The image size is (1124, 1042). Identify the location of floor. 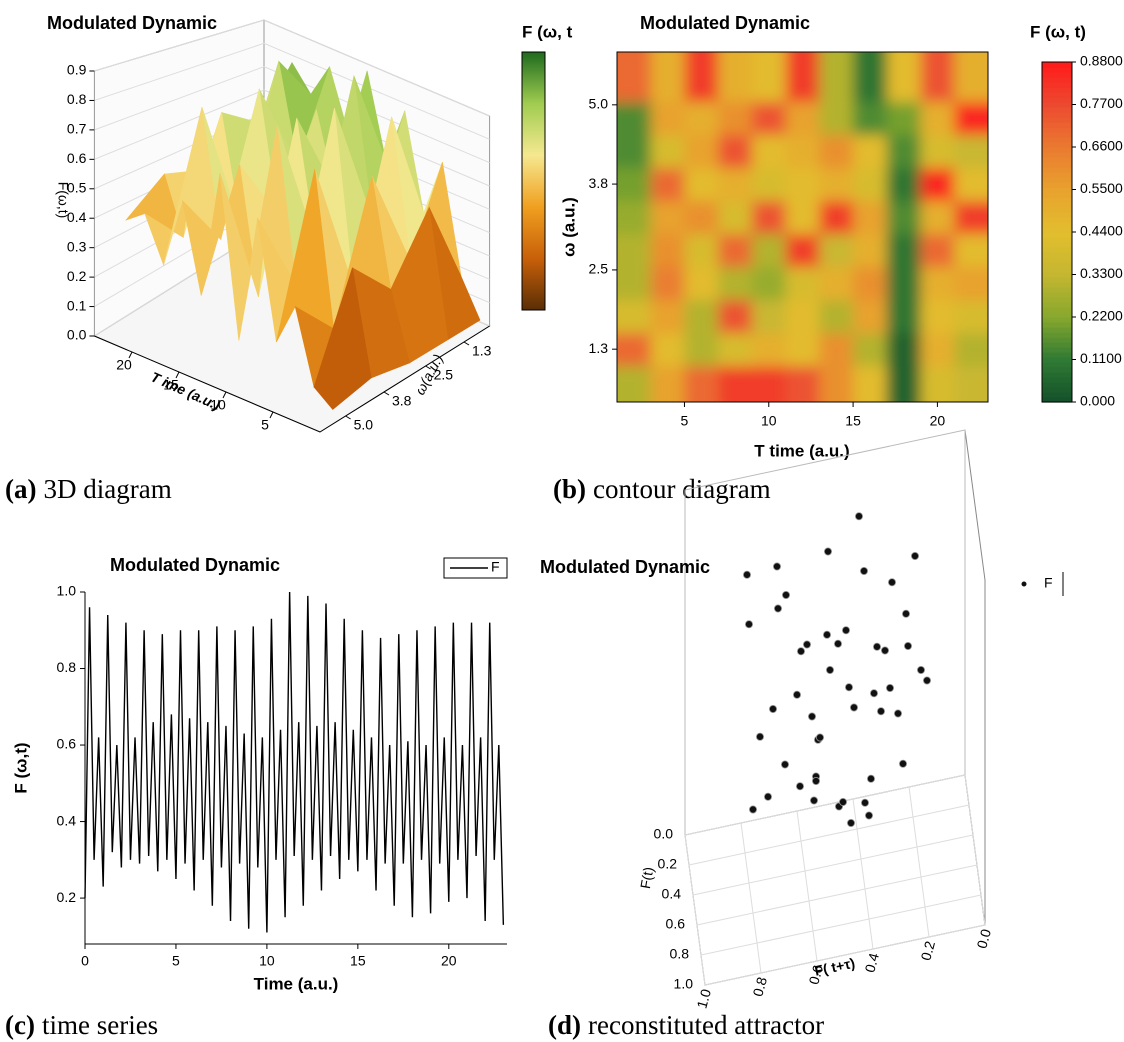
(835, 880).